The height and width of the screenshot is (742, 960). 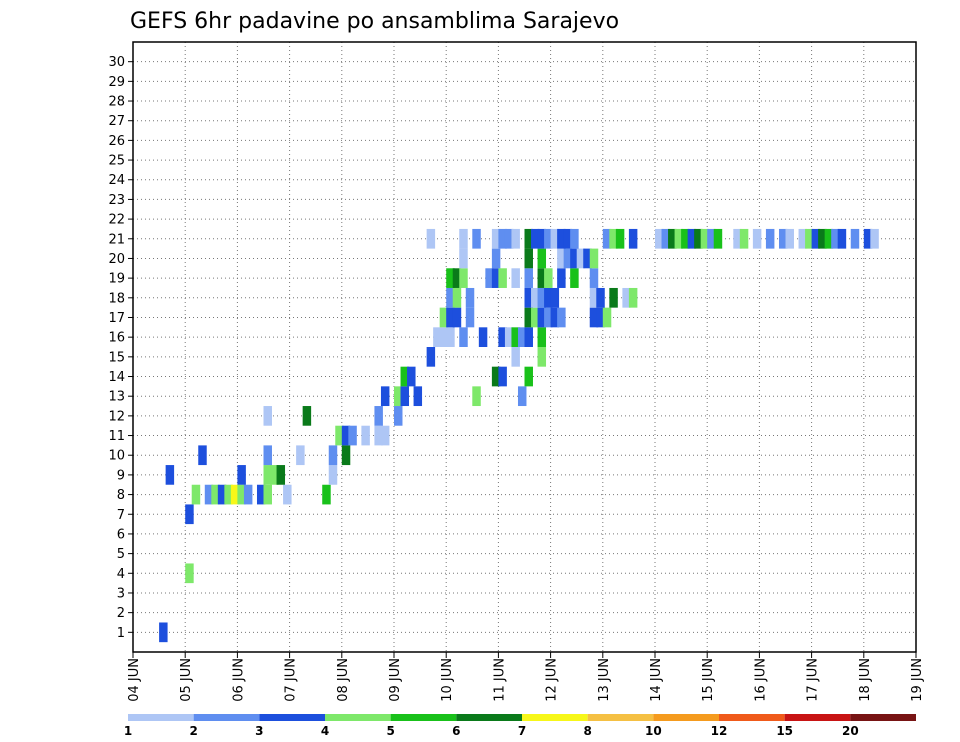 I want to click on y-tick-label: 1, so click(x=121, y=633).